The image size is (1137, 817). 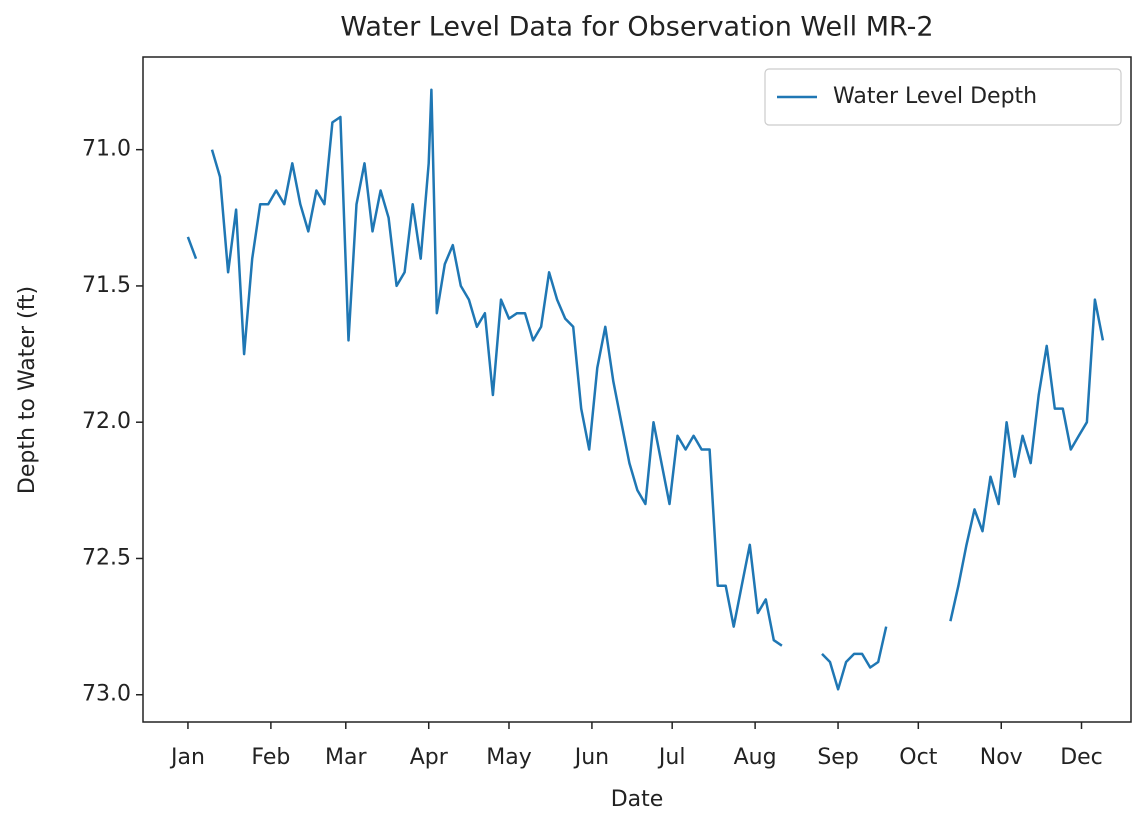 I want to click on x-tick-label: Apr, so click(x=429, y=757).